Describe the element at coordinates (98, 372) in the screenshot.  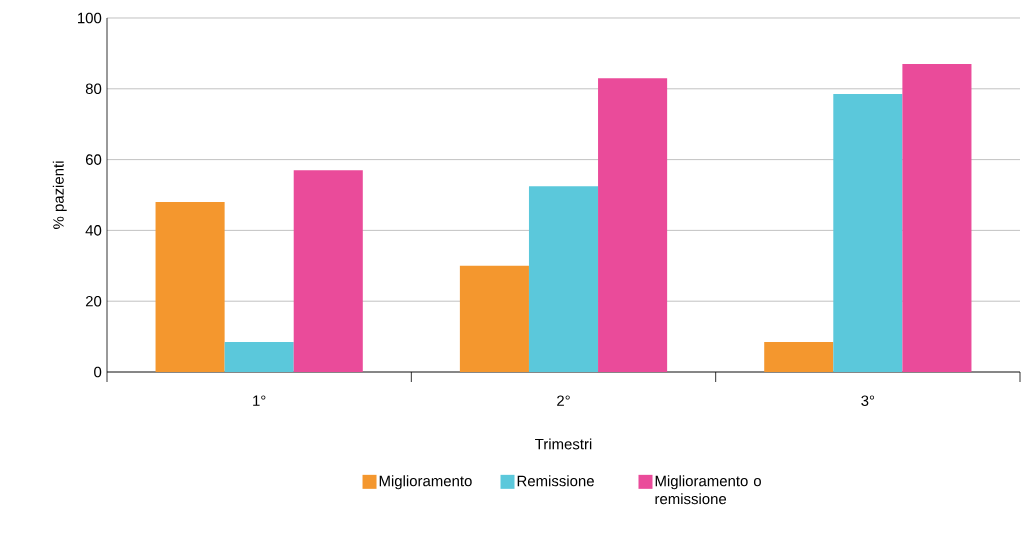
I see `y-tick-label: 0` at that location.